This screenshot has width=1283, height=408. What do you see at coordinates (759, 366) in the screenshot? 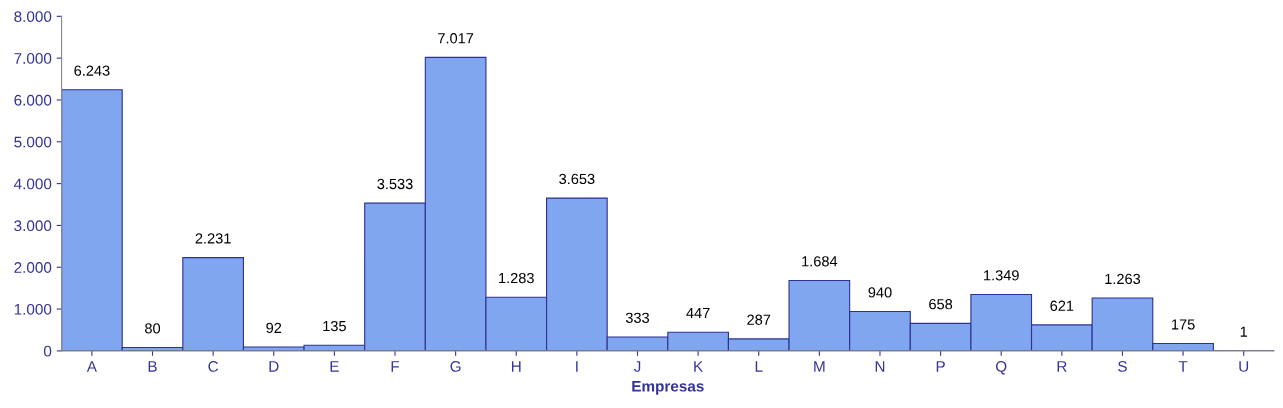
I see `x-tick-label: L` at bounding box center [759, 366].